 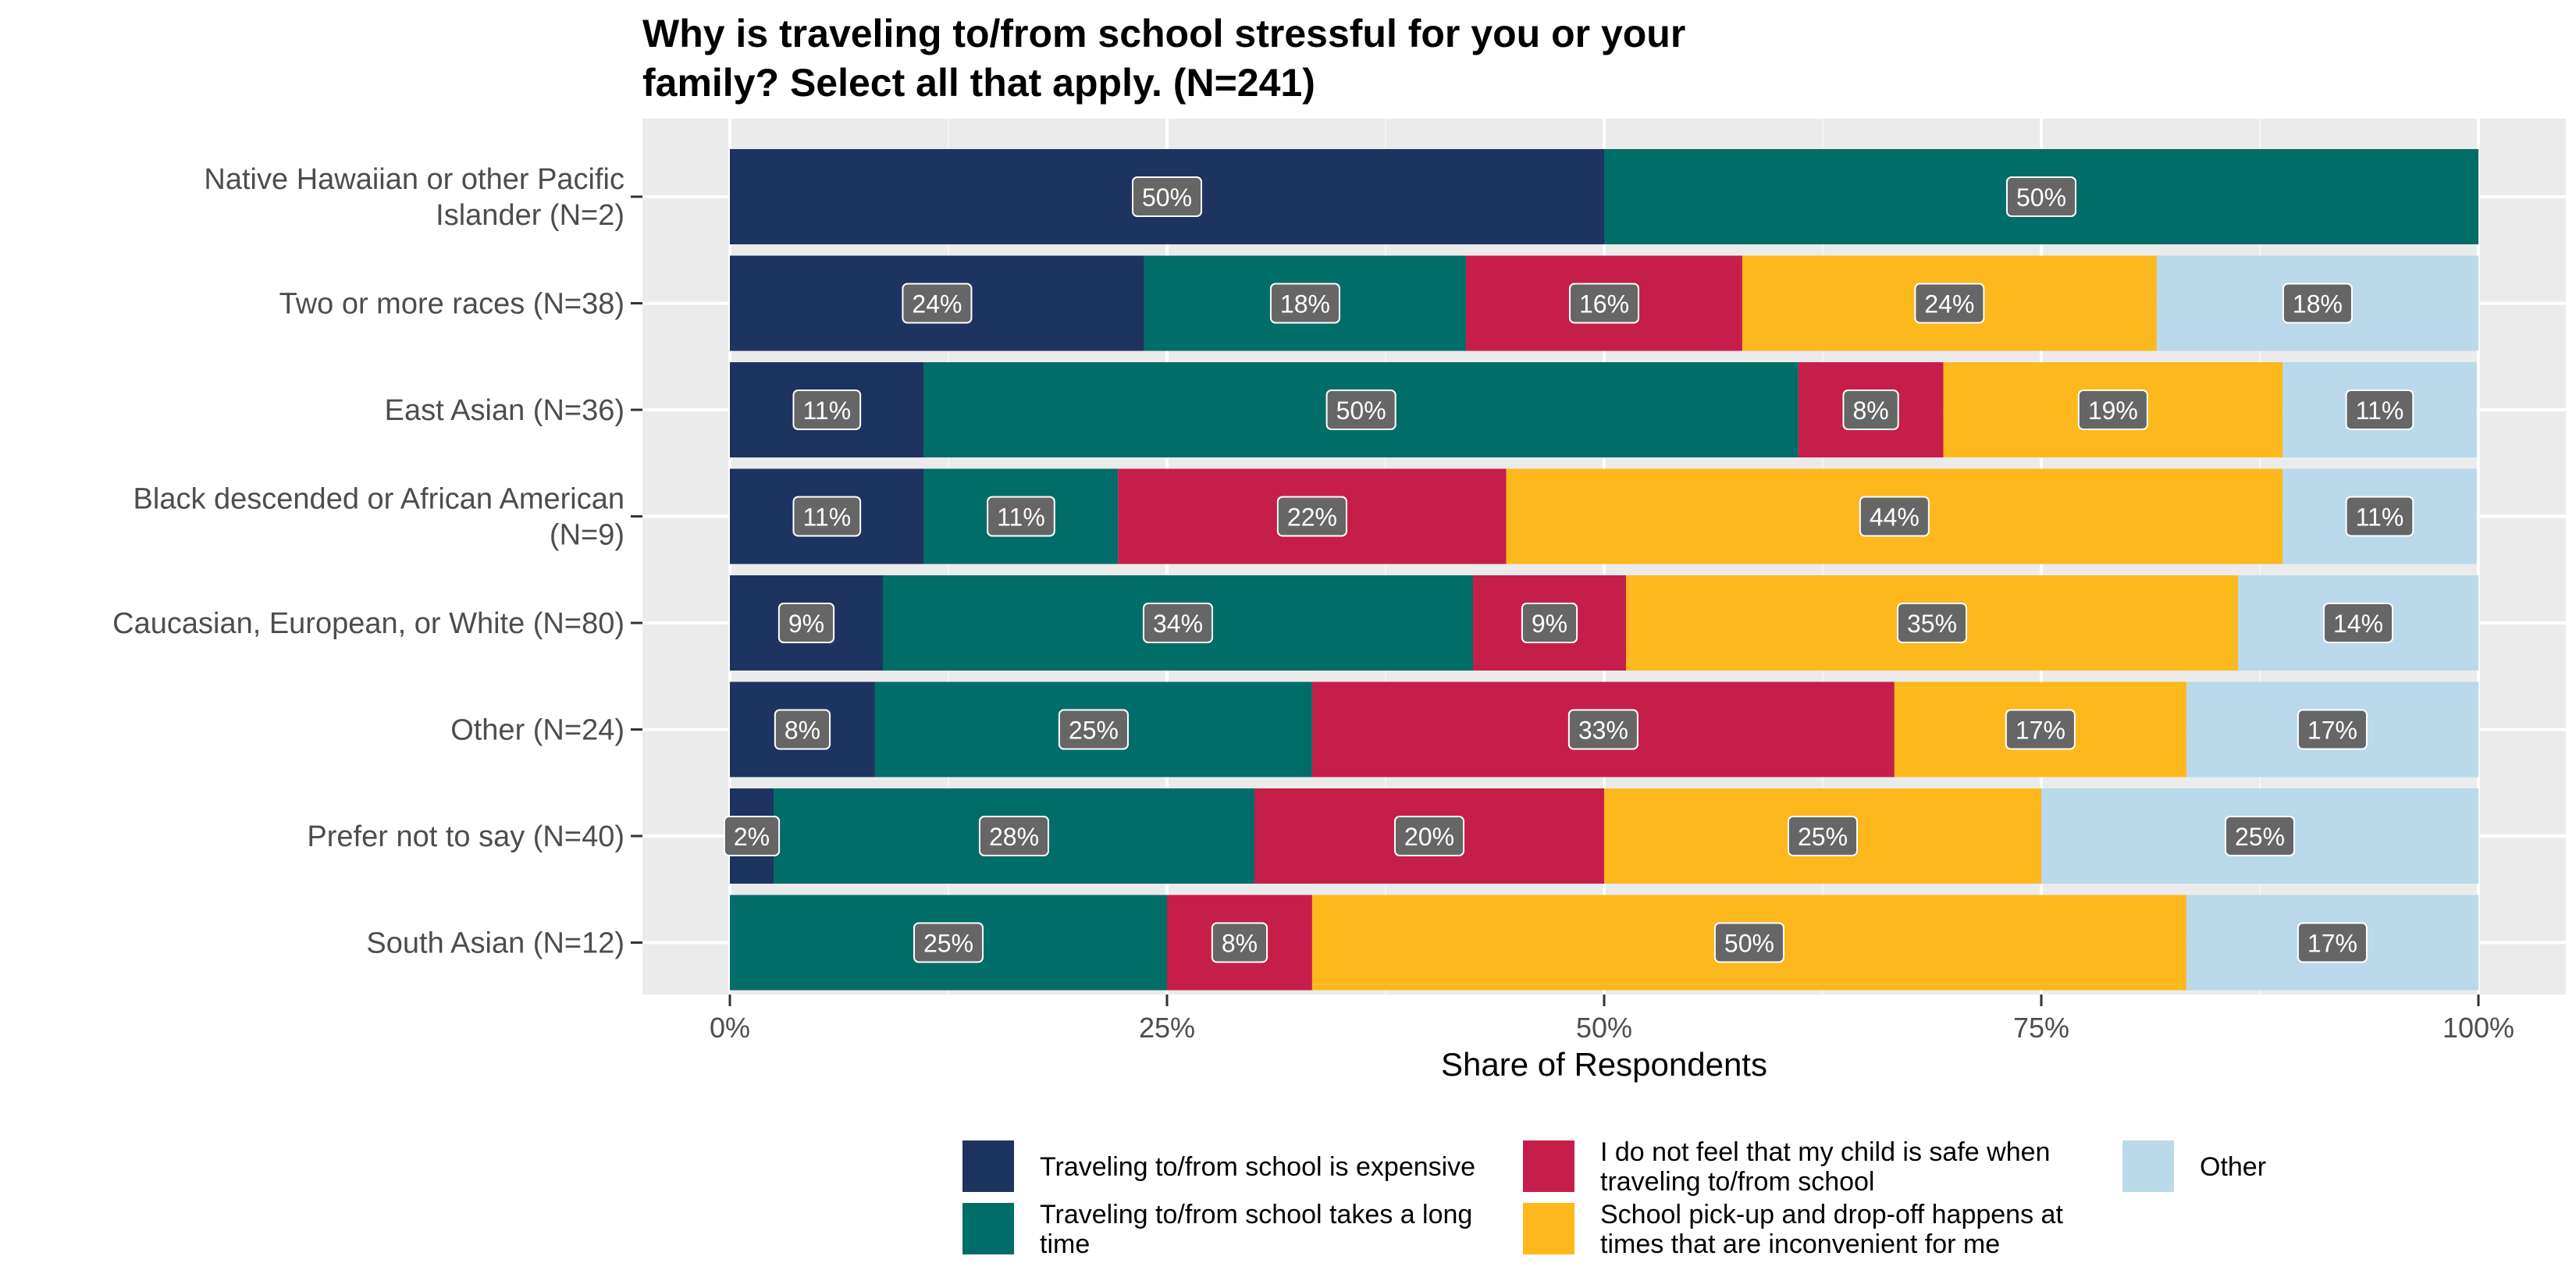 I want to click on bar-value-label: 14%, so click(x=2358, y=623).